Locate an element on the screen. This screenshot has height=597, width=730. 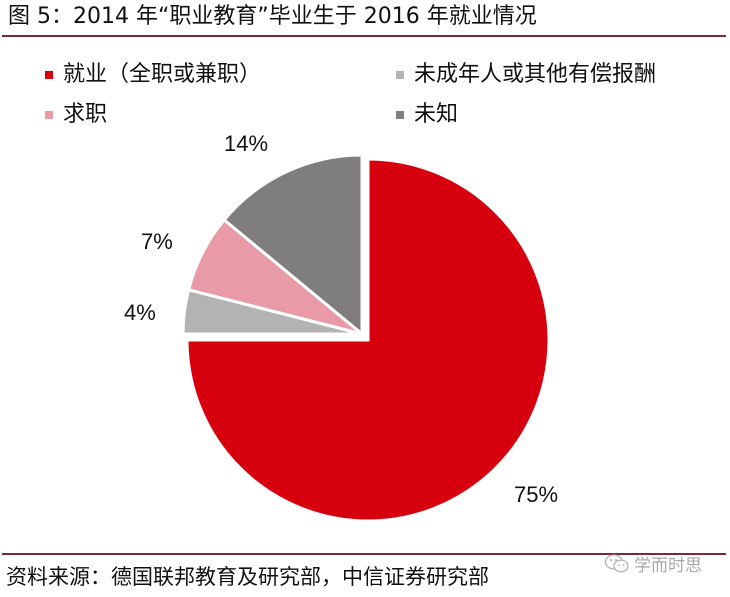
legend-item-unknown: 未知 is located at coordinates (427, 115).